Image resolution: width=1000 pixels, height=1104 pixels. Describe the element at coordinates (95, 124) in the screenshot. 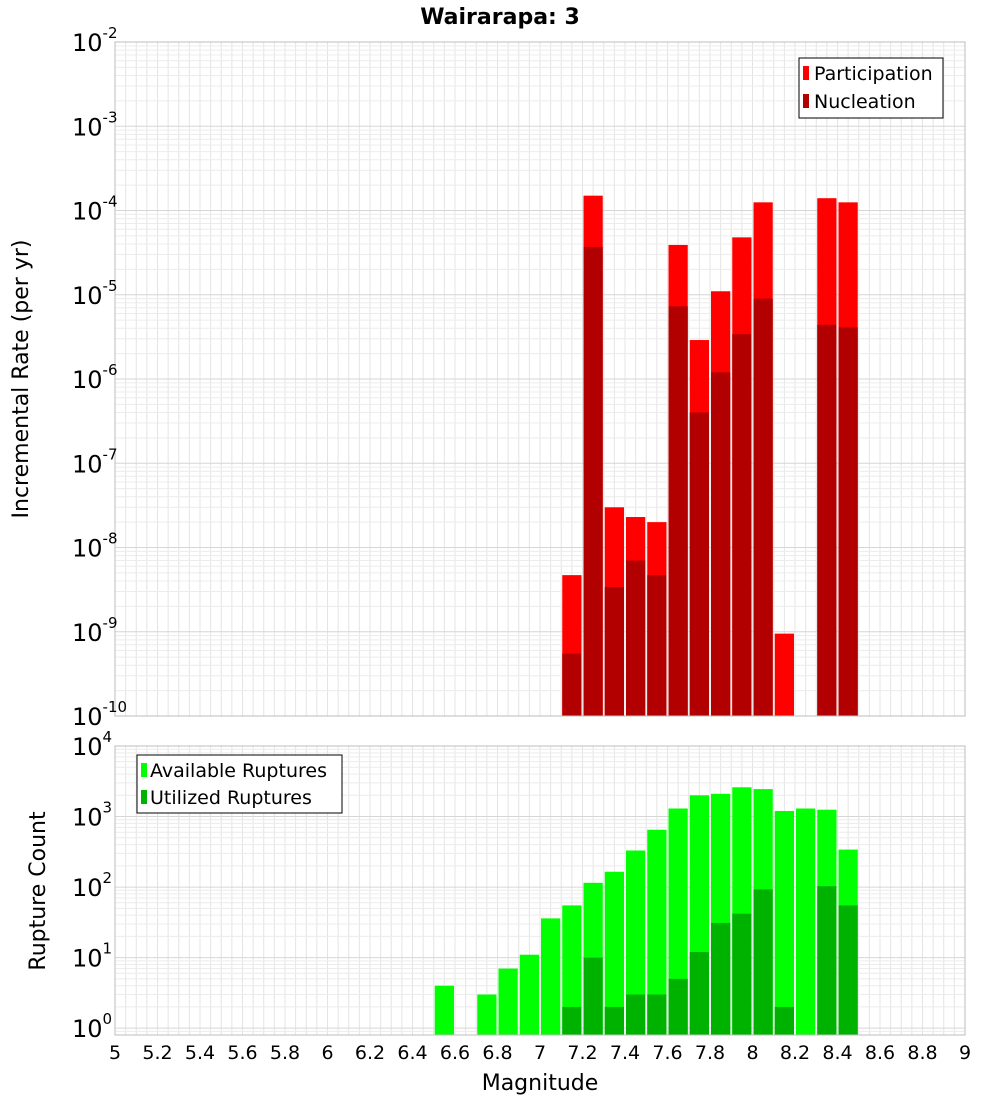

I see `top-y-tick-label: 10⁻³` at that location.